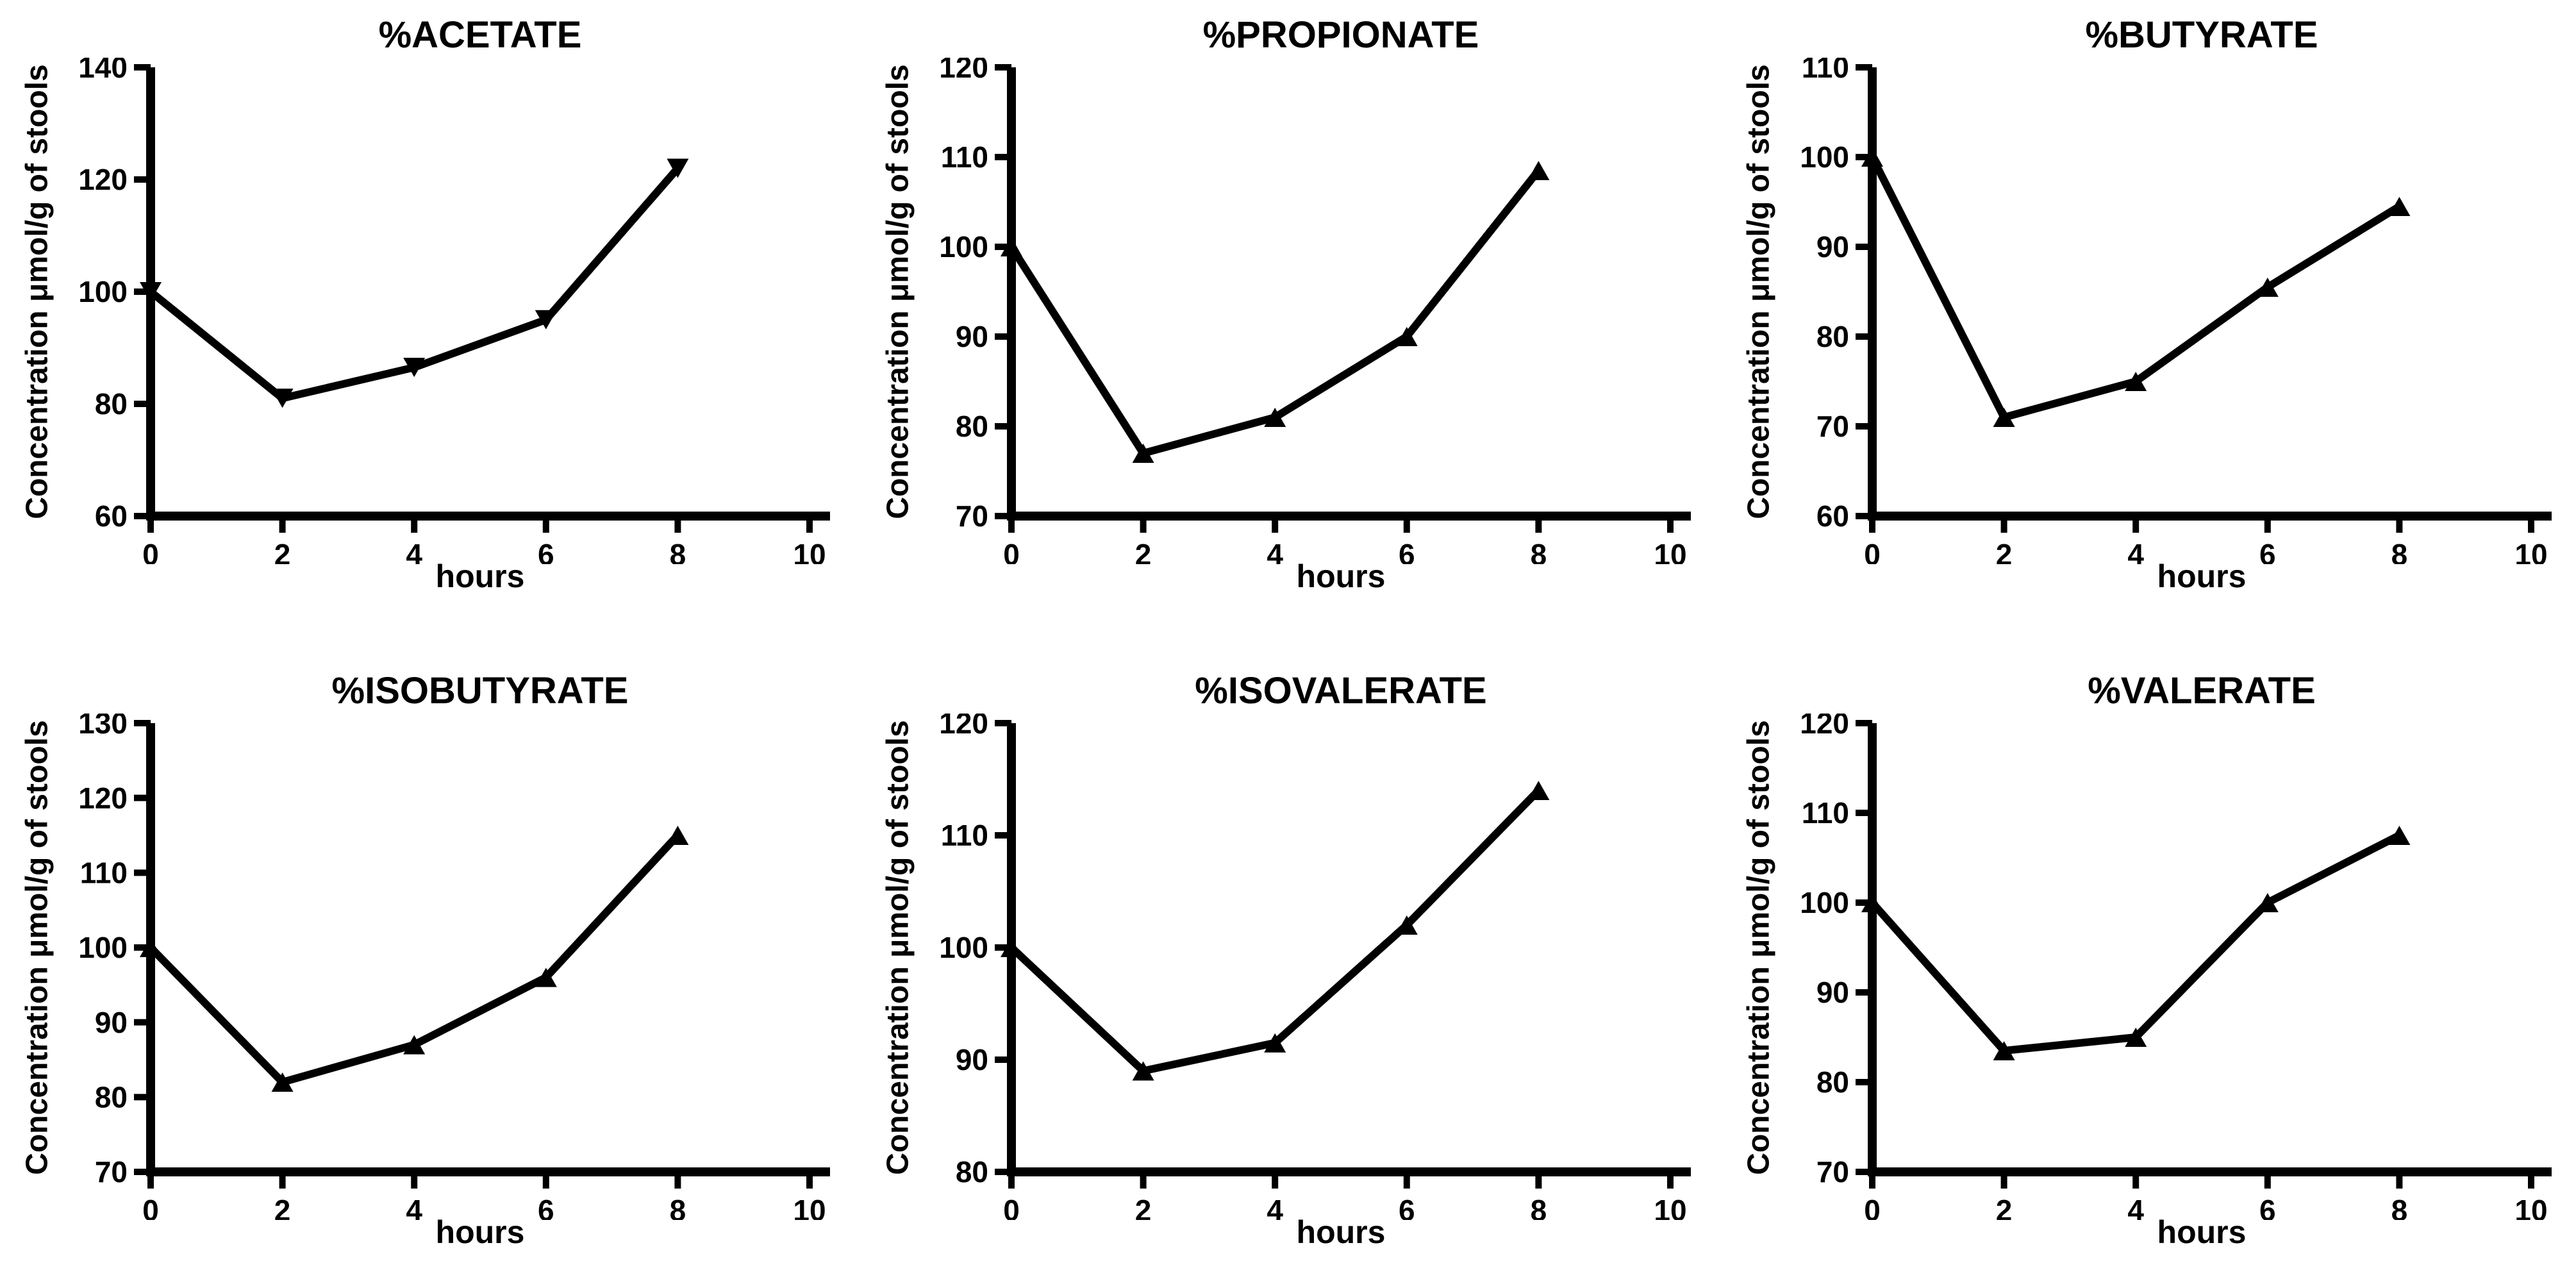 The width and height of the screenshot is (2576, 1286). What do you see at coordinates (103, 71) in the screenshot?
I see `svg-text: 140` at bounding box center [103, 71].